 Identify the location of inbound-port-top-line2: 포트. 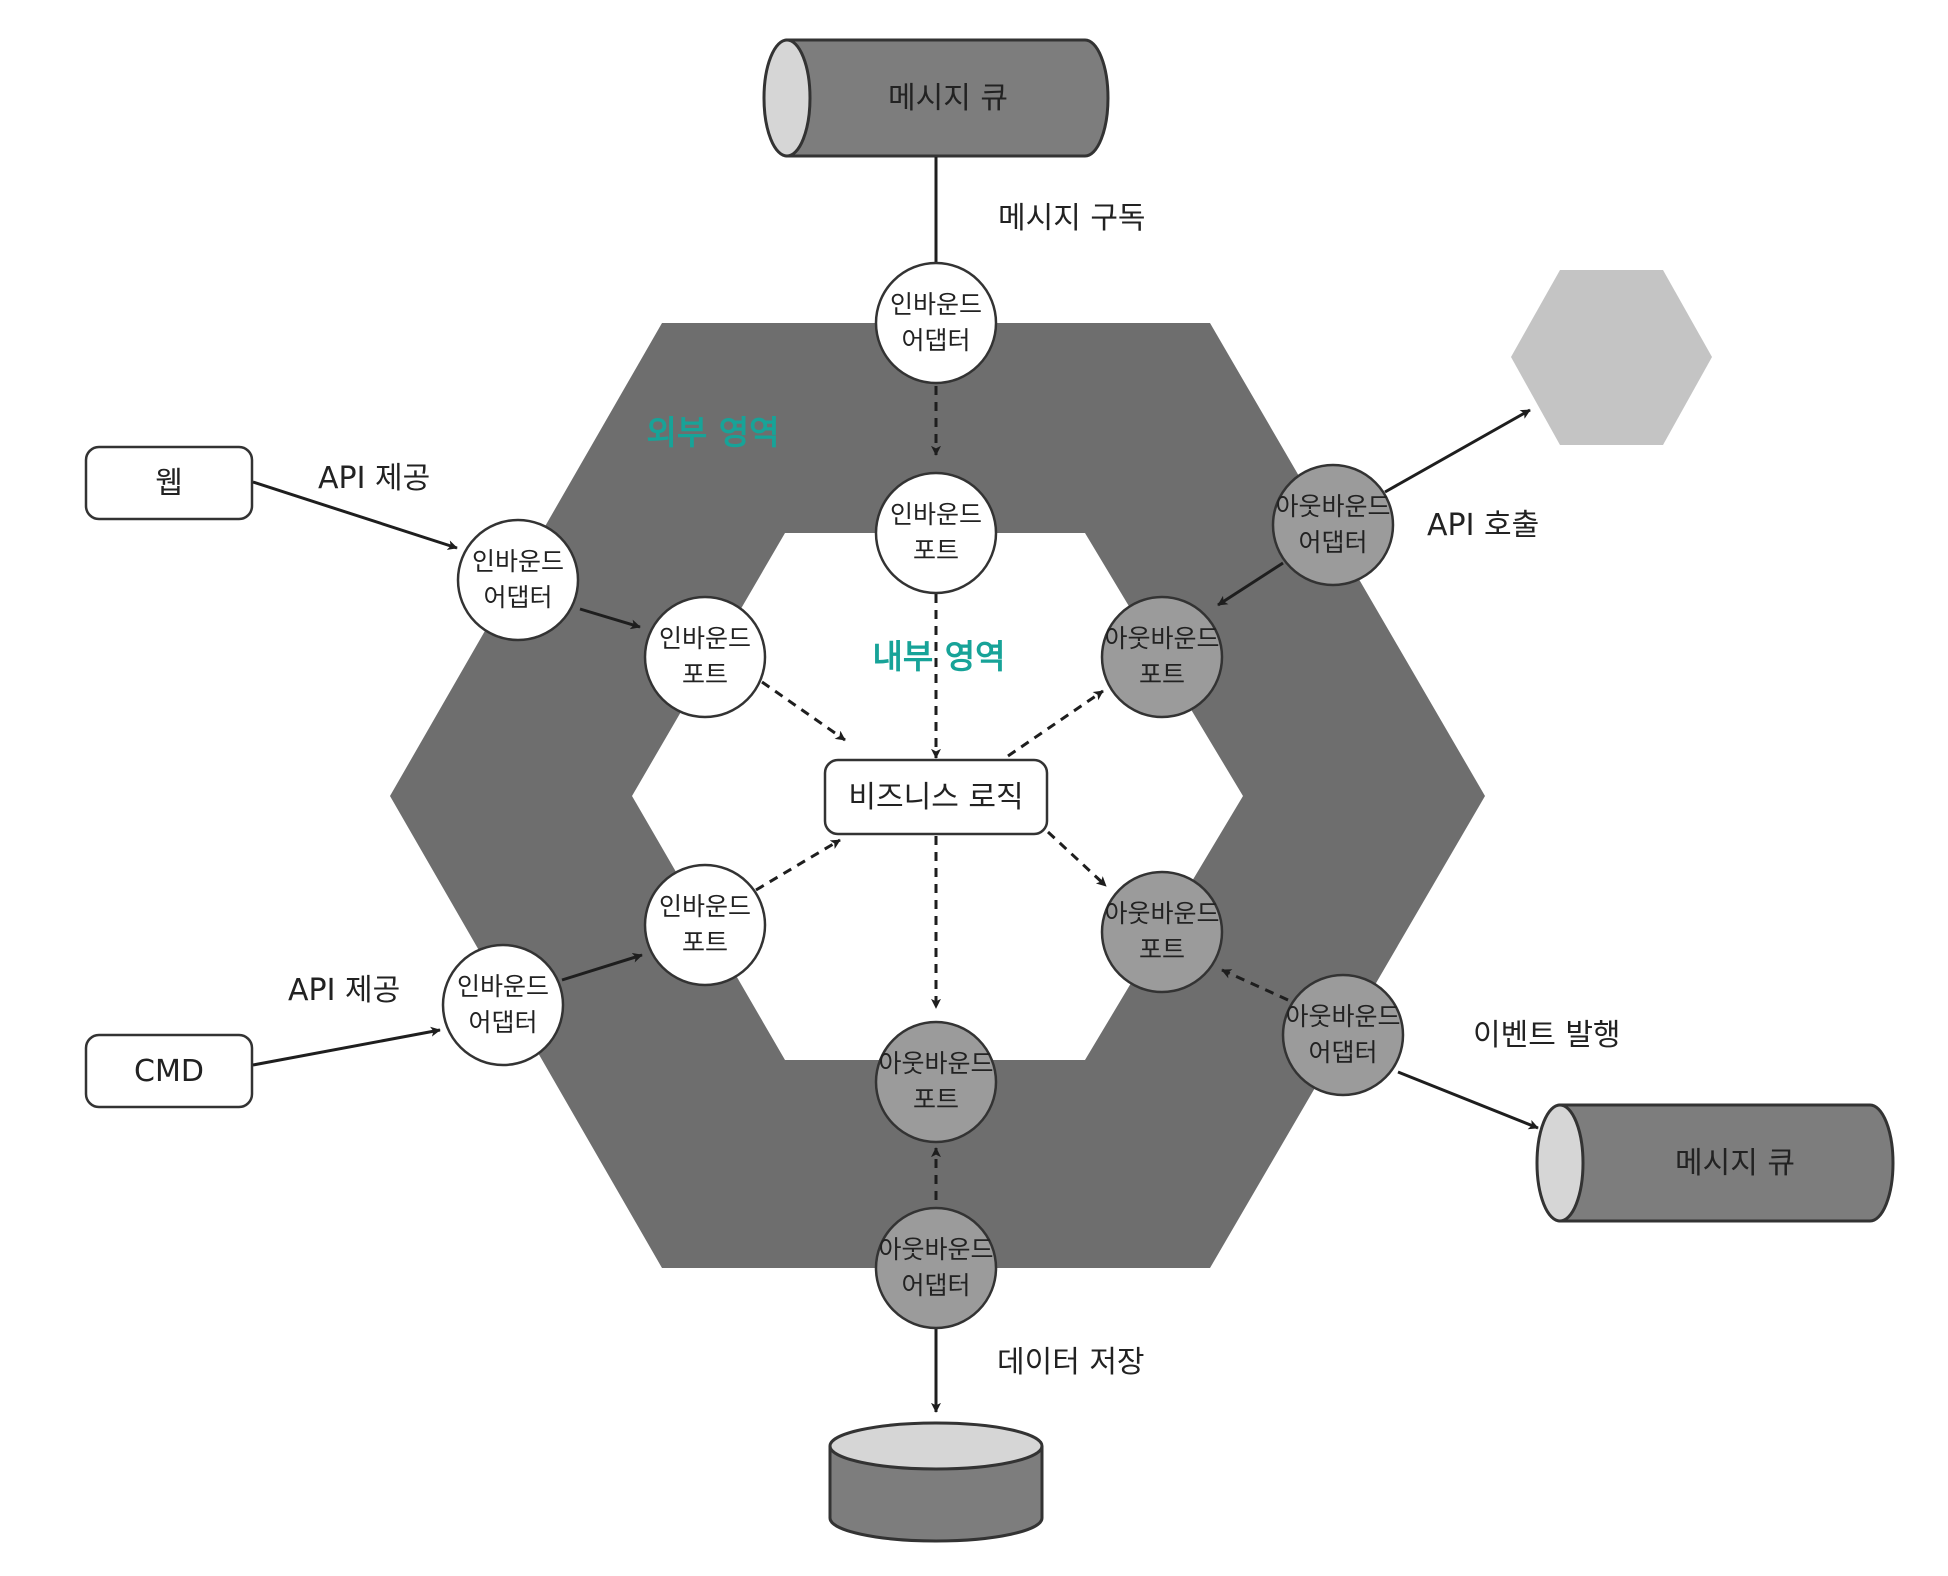
(936, 550).